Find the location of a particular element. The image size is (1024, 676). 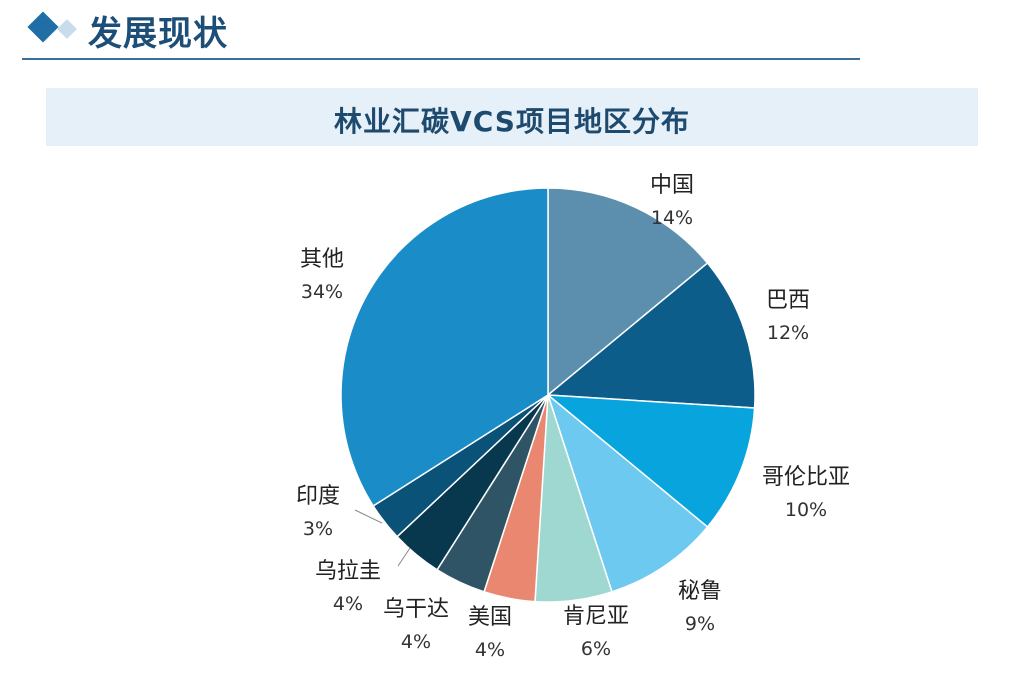

slice-label-name: 中国 is located at coordinates (672, 185).